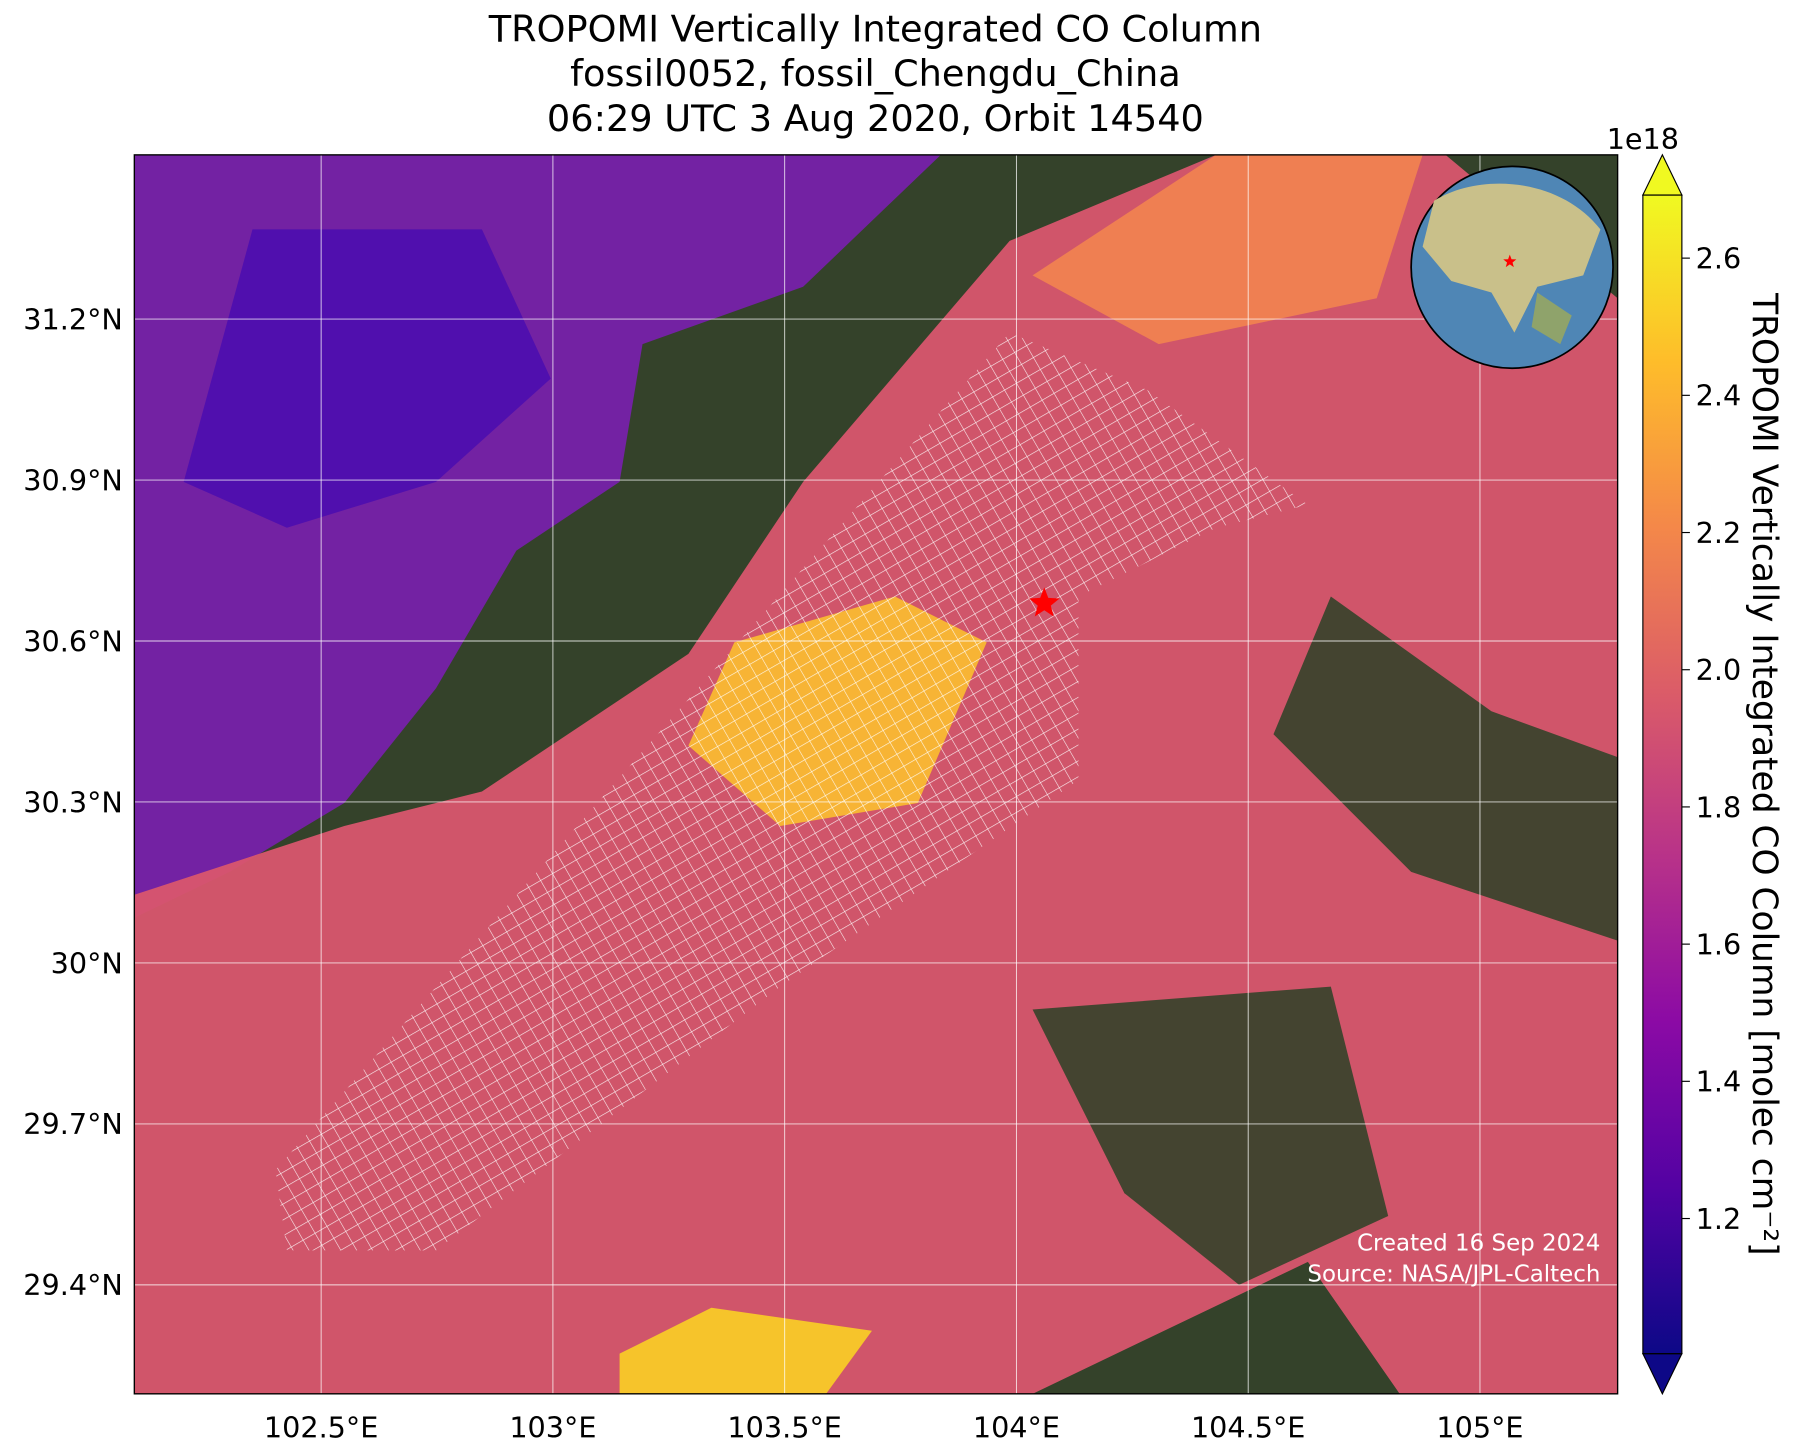 This screenshot has height=1442, width=1799. What do you see at coordinates (321, 1426) in the screenshot?
I see `x-tick-label: 102.5°E` at bounding box center [321, 1426].